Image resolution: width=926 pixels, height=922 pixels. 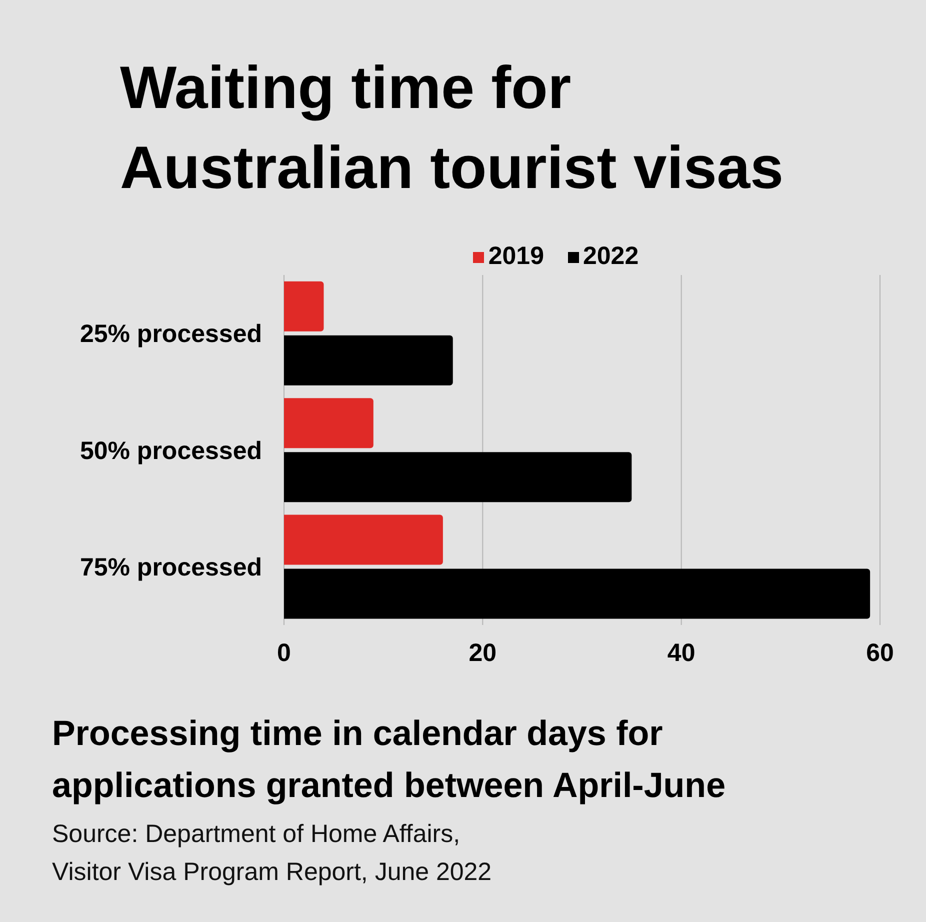 I want to click on legend-label: 2019, so click(x=516, y=256).